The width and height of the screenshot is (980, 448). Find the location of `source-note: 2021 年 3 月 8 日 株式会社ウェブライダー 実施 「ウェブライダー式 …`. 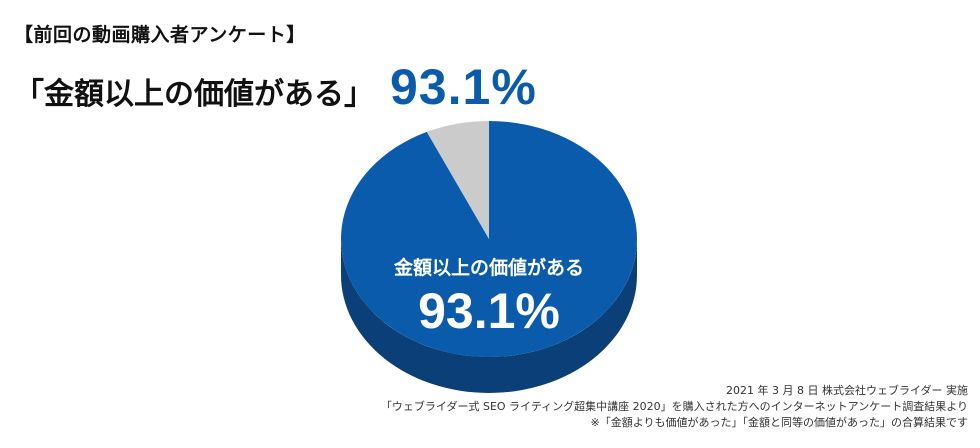

source-note: 2021 年 3 月 8 日 株式会社ウェブライダー 実施 「ウェブライダー式 … is located at coordinates (674, 407).